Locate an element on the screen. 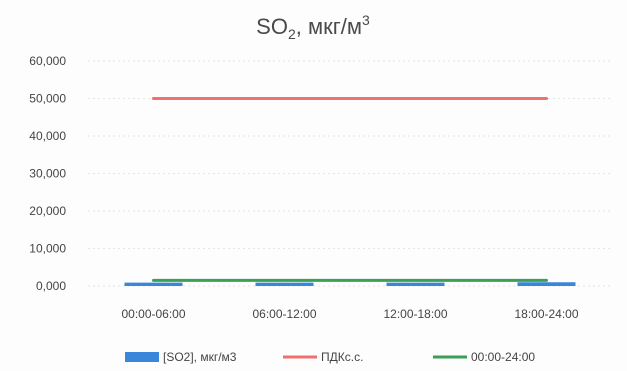 The image size is (627, 371). x-tick-label-0: 00:00-06:00 is located at coordinates (153, 314).